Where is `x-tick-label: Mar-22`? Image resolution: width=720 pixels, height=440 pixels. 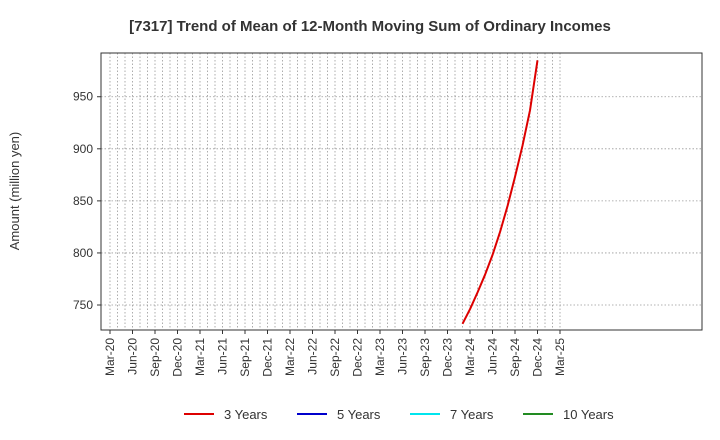
x-tick-label: Mar-22 is located at coordinates (290, 357).